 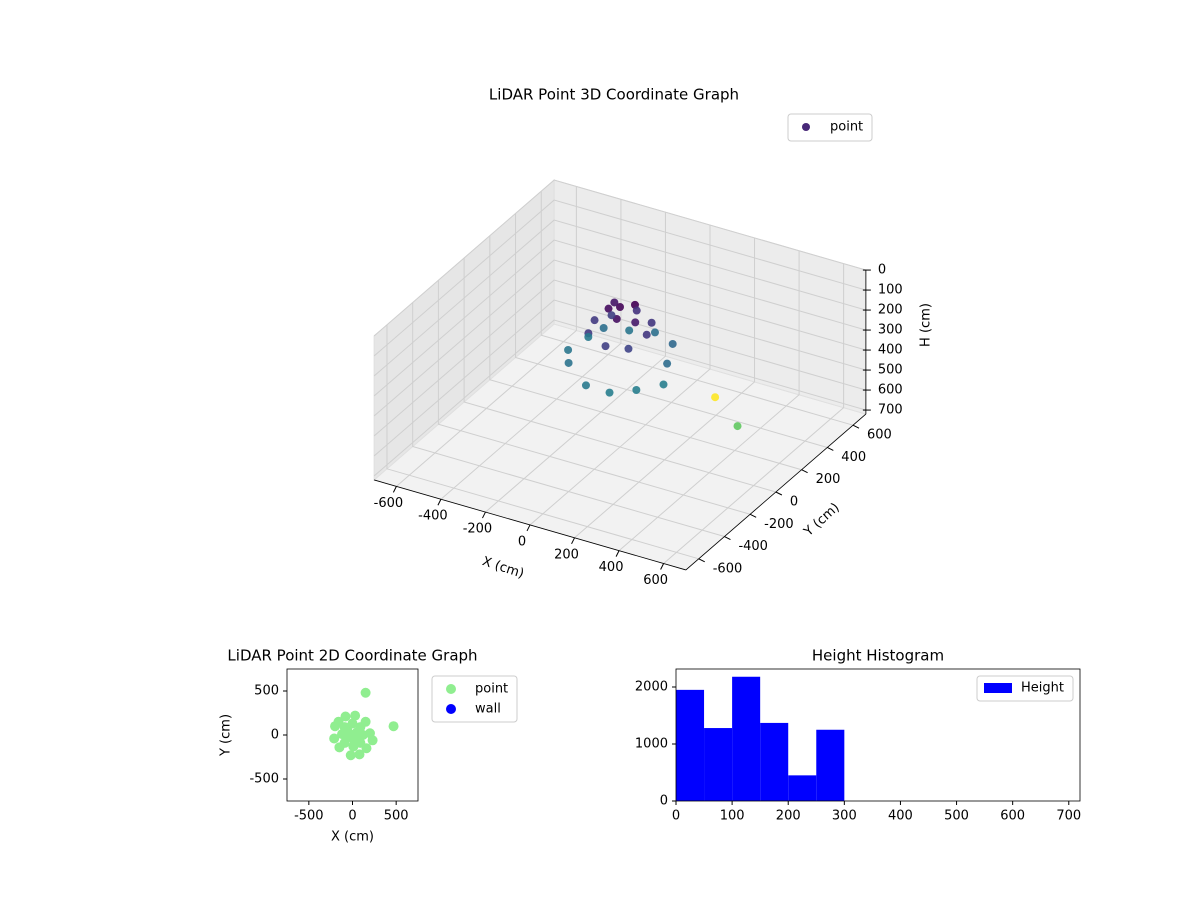 What do you see at coordinates (890, 370) in the screenshot?
I see `z-tick-label: 500` at bounding box center [890, 370].